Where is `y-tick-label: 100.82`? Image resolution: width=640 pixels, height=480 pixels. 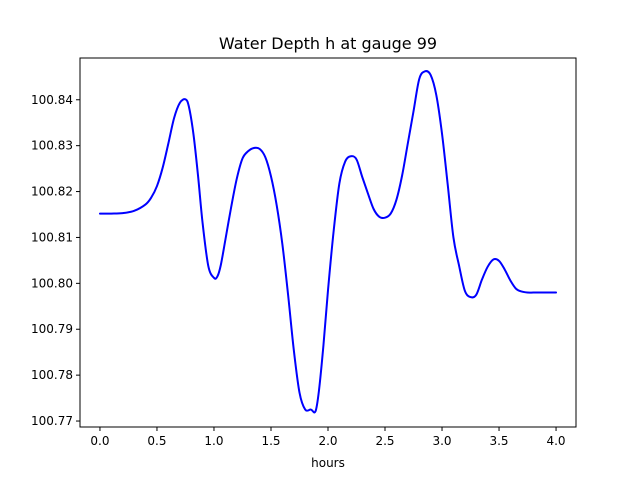
y-tick-label: 100.82 is located at coordinates (52, 192).